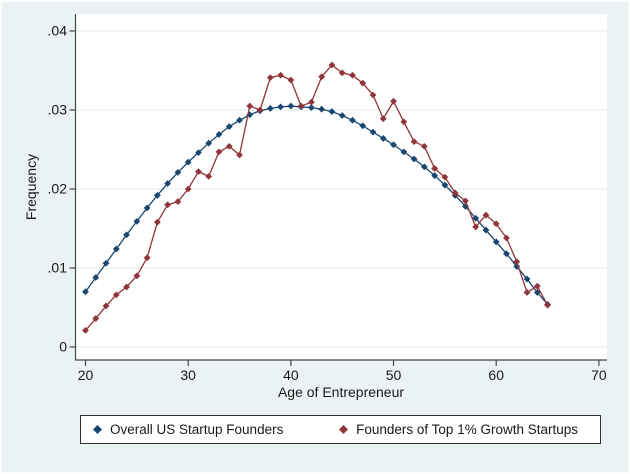 The width and height of the screenshot is (630, 474). Describe the element at coordinates (58, 31) in the screenshot. I see `y-tick-label: .04` at that location.